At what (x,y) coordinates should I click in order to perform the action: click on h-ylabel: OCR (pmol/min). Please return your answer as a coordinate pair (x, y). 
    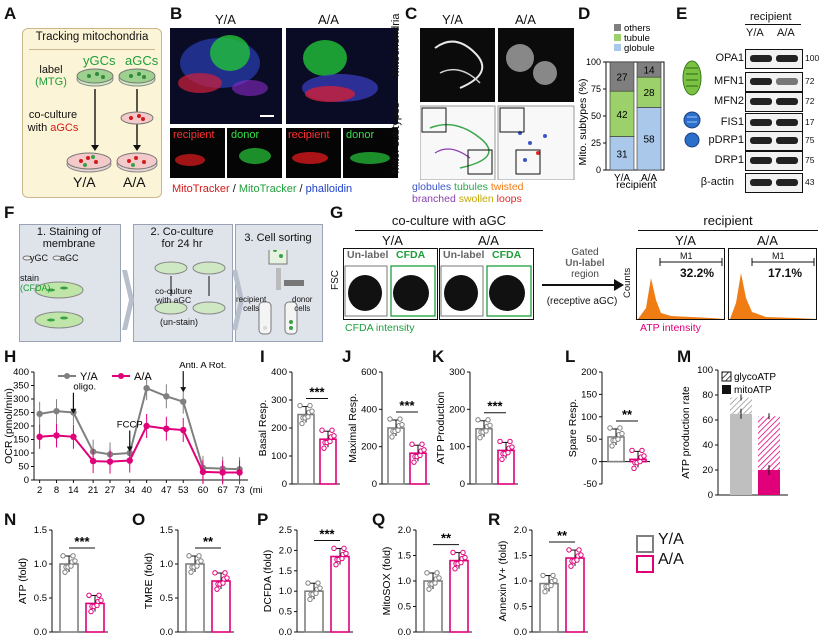
    Looking at the image, I should click on (9, 426).